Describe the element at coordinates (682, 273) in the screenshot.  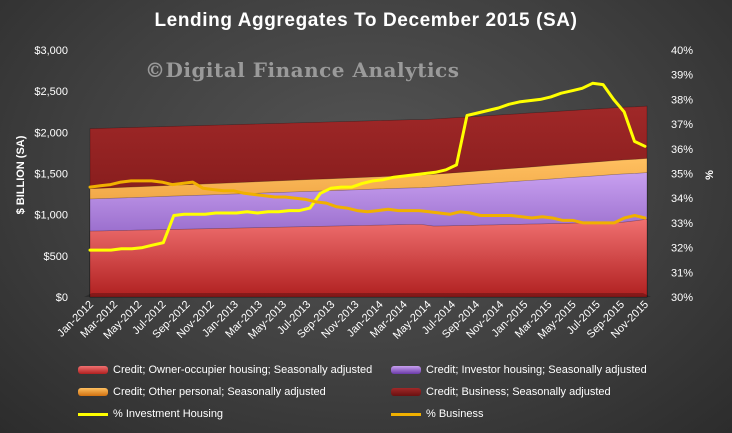
I see `y2-tick-label: 31%` at that location.